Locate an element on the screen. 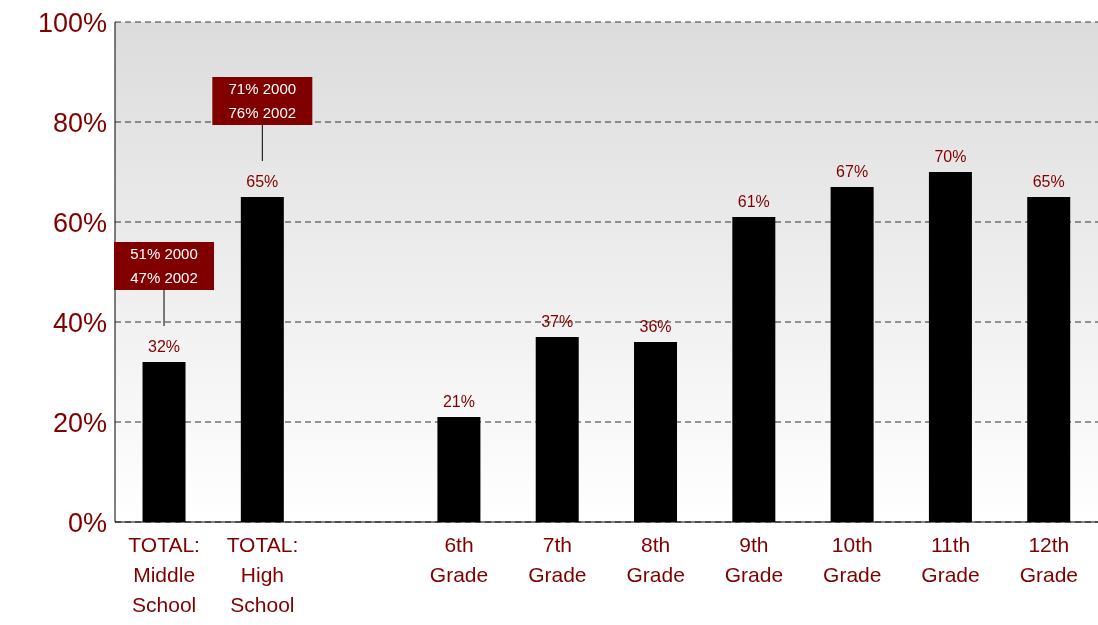  x-tick-label: 6th Grade is located at coordinates (459, 559).